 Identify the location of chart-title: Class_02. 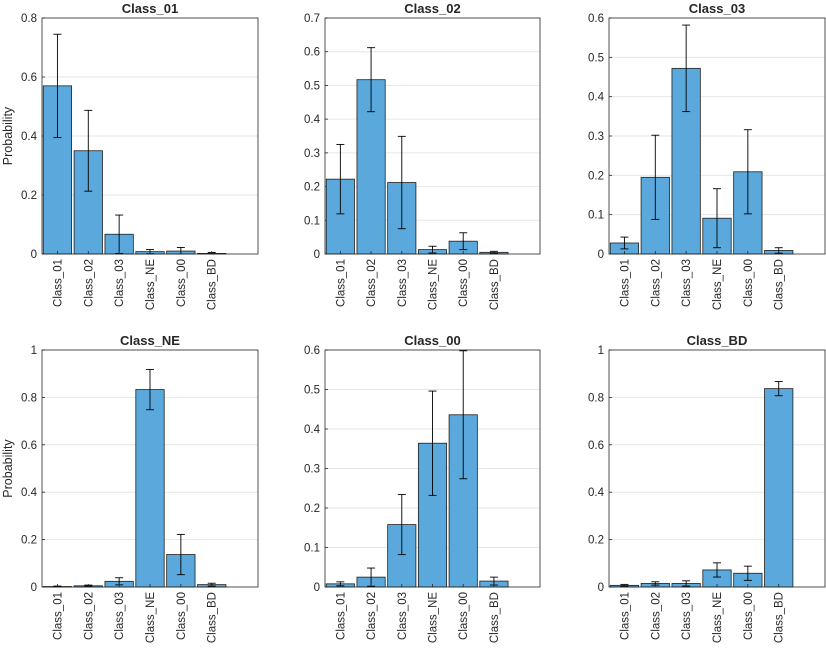
(432, 8).